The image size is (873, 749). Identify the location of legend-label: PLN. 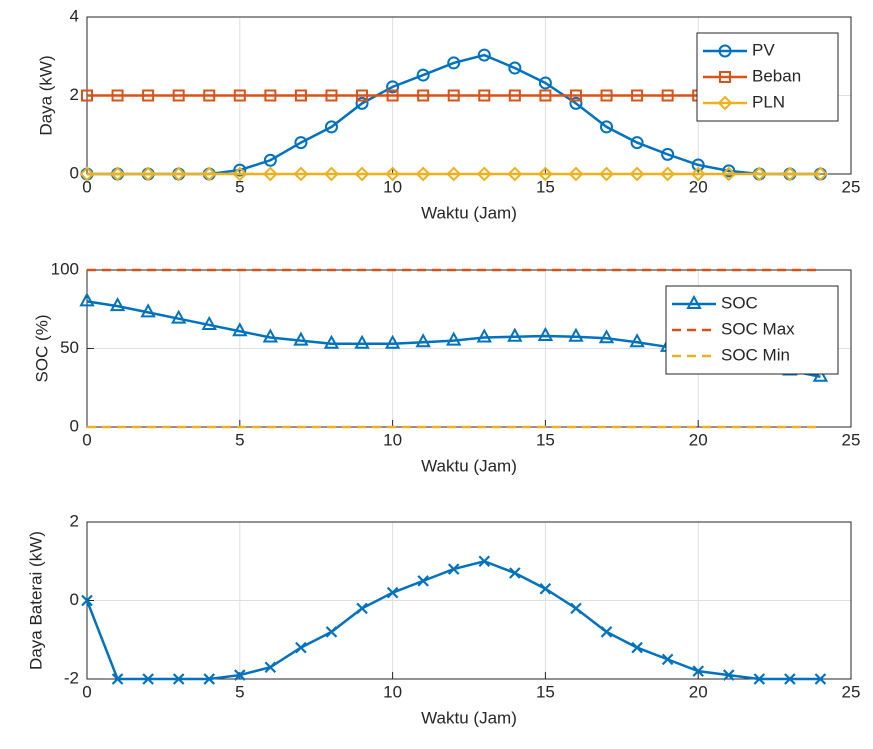
(768, 101).